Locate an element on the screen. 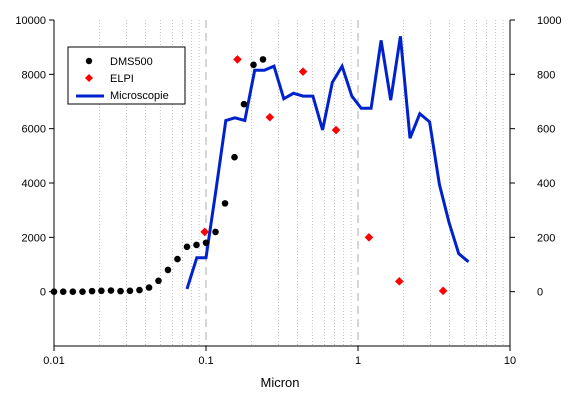 This screenshot has width=571, height=397. y-right-tick-label: 600 is located at coordinates (546, 130).